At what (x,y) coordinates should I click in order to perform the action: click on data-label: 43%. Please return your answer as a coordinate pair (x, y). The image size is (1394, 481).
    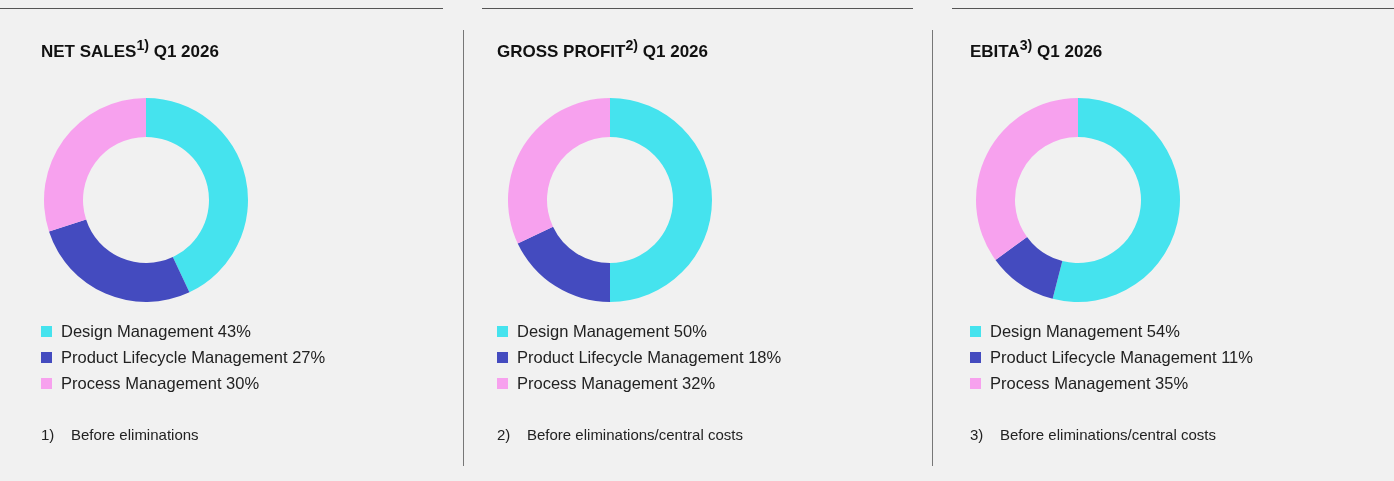
    Looking at the image, I should click on (234, 330).